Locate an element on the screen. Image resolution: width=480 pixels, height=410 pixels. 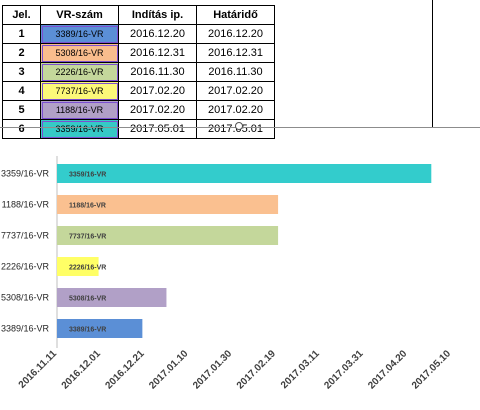
cell-hatarido: 2016.12.31 is located at coordinates (235, 53).